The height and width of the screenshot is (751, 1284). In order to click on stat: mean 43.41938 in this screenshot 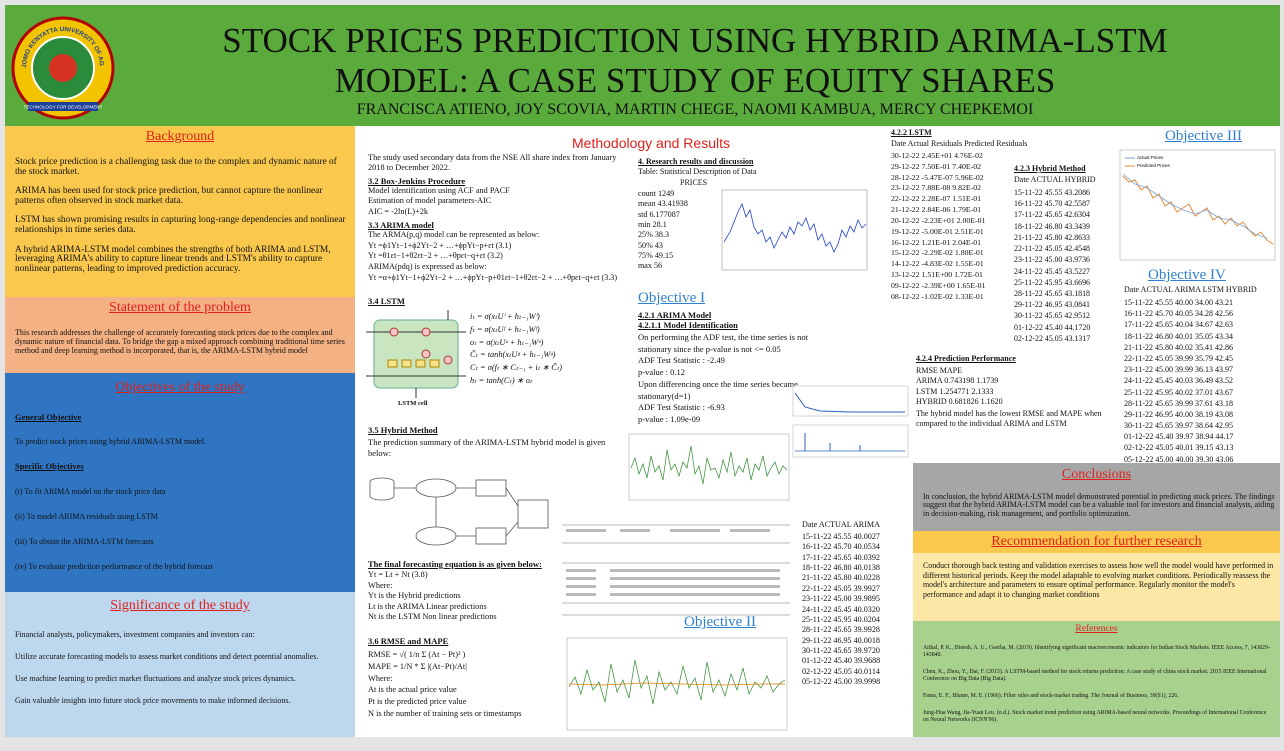, I will do `click(663, 204)`.